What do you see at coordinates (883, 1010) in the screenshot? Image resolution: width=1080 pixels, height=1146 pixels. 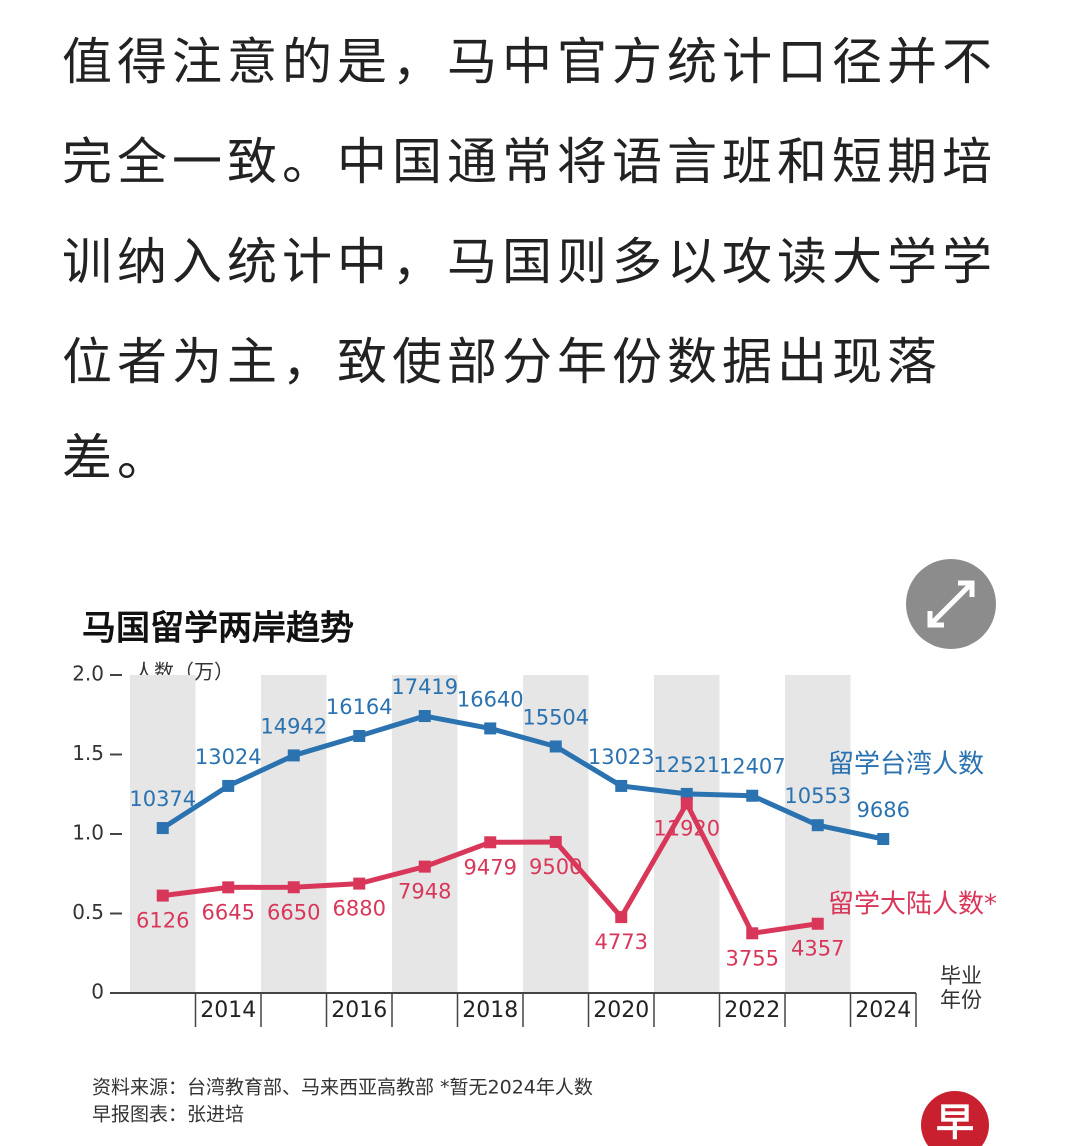 I see `x-tick-label: 2024` at bounding box center [883, 1010].